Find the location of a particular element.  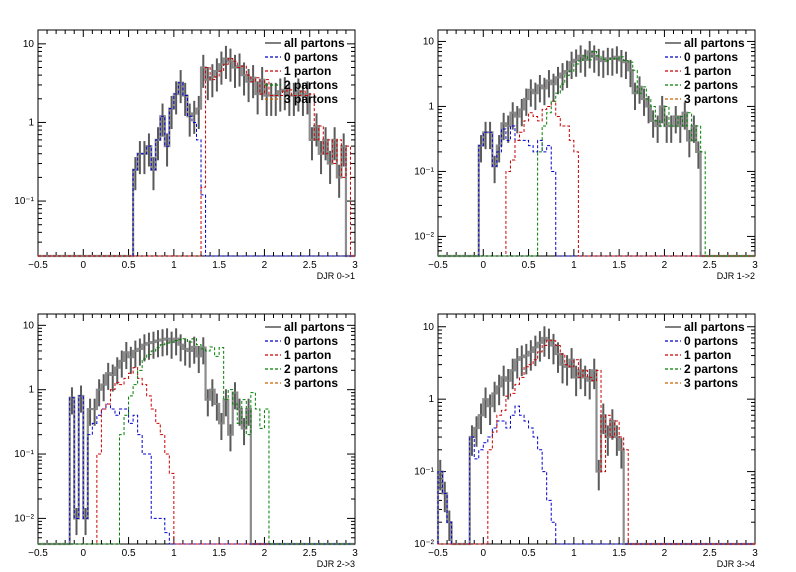

x-axis-title: DJR 2->3 is located at coordinates (336, 564).